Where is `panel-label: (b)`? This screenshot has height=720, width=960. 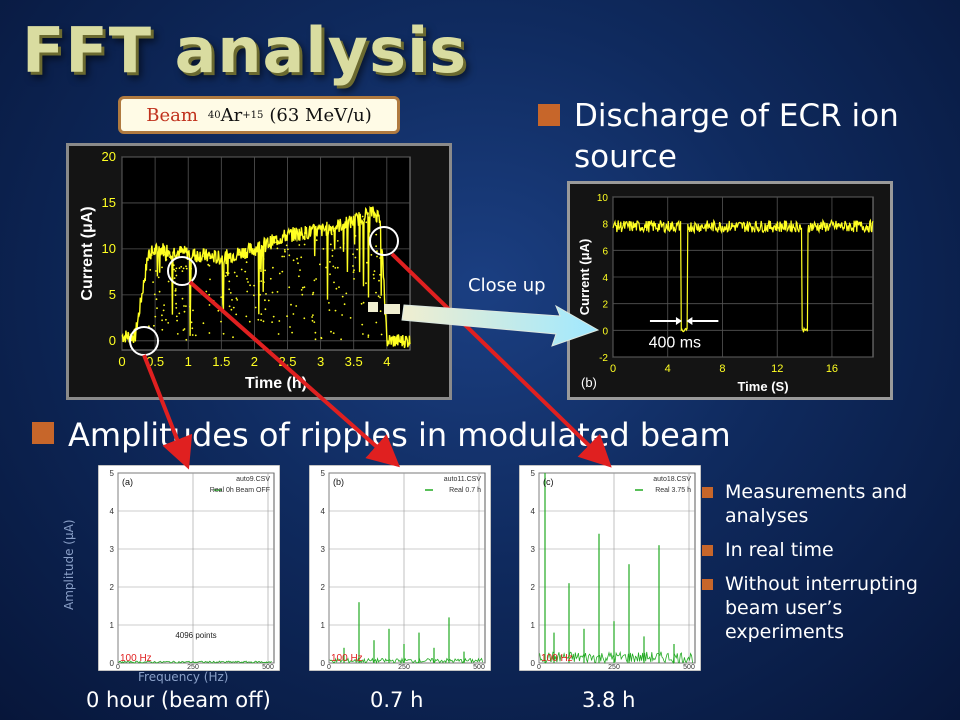
panel-label: (b) is located at coordinates (589, 382).